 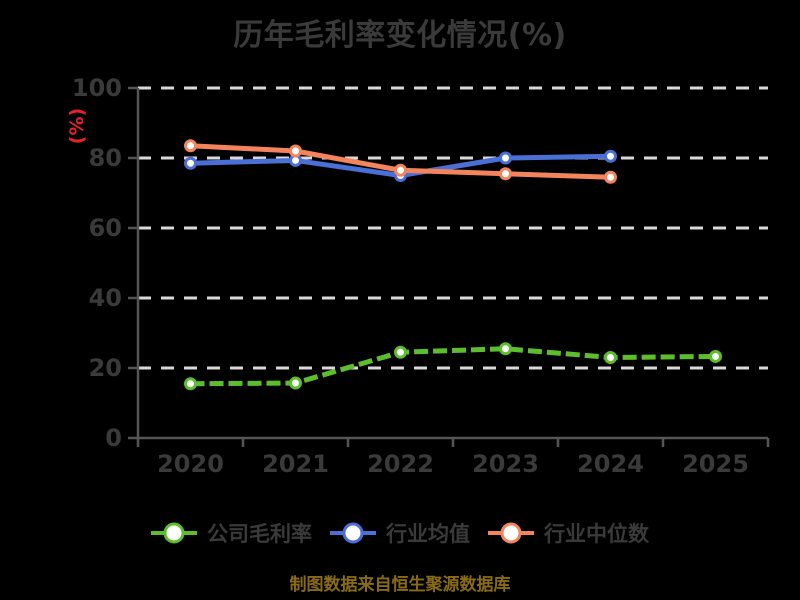 What do you see at coordinates (505, 464) in the screenshot?
I see `x-tick-label: 2023` at bounding box center [505, 464].